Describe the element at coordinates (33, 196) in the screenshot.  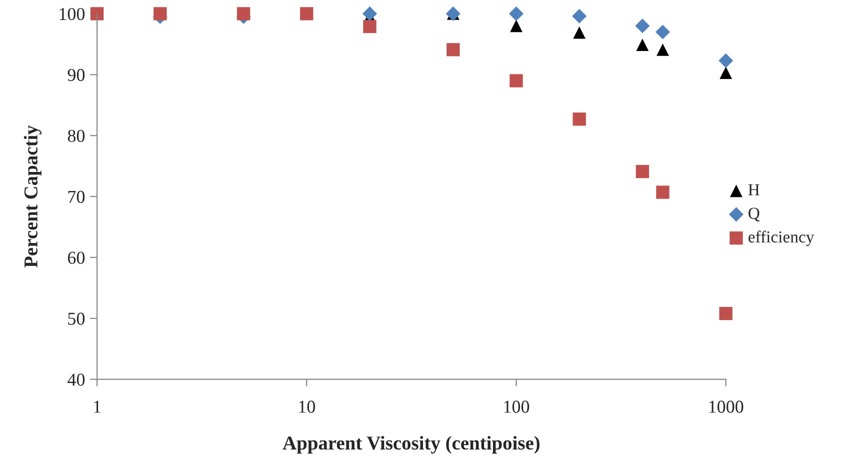
I see `y-axis-title: Percent Capactiy` at that location.